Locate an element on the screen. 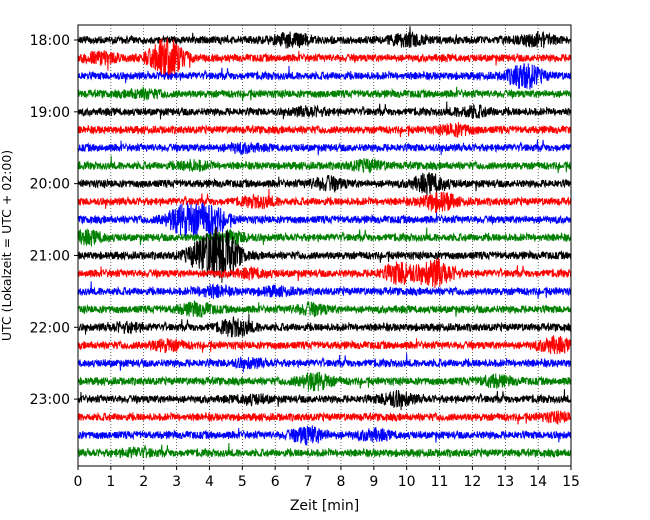 The height and width of the screenshot is (520, 650). x-tick-label-5: 5 is located at coordinates (242, 482).